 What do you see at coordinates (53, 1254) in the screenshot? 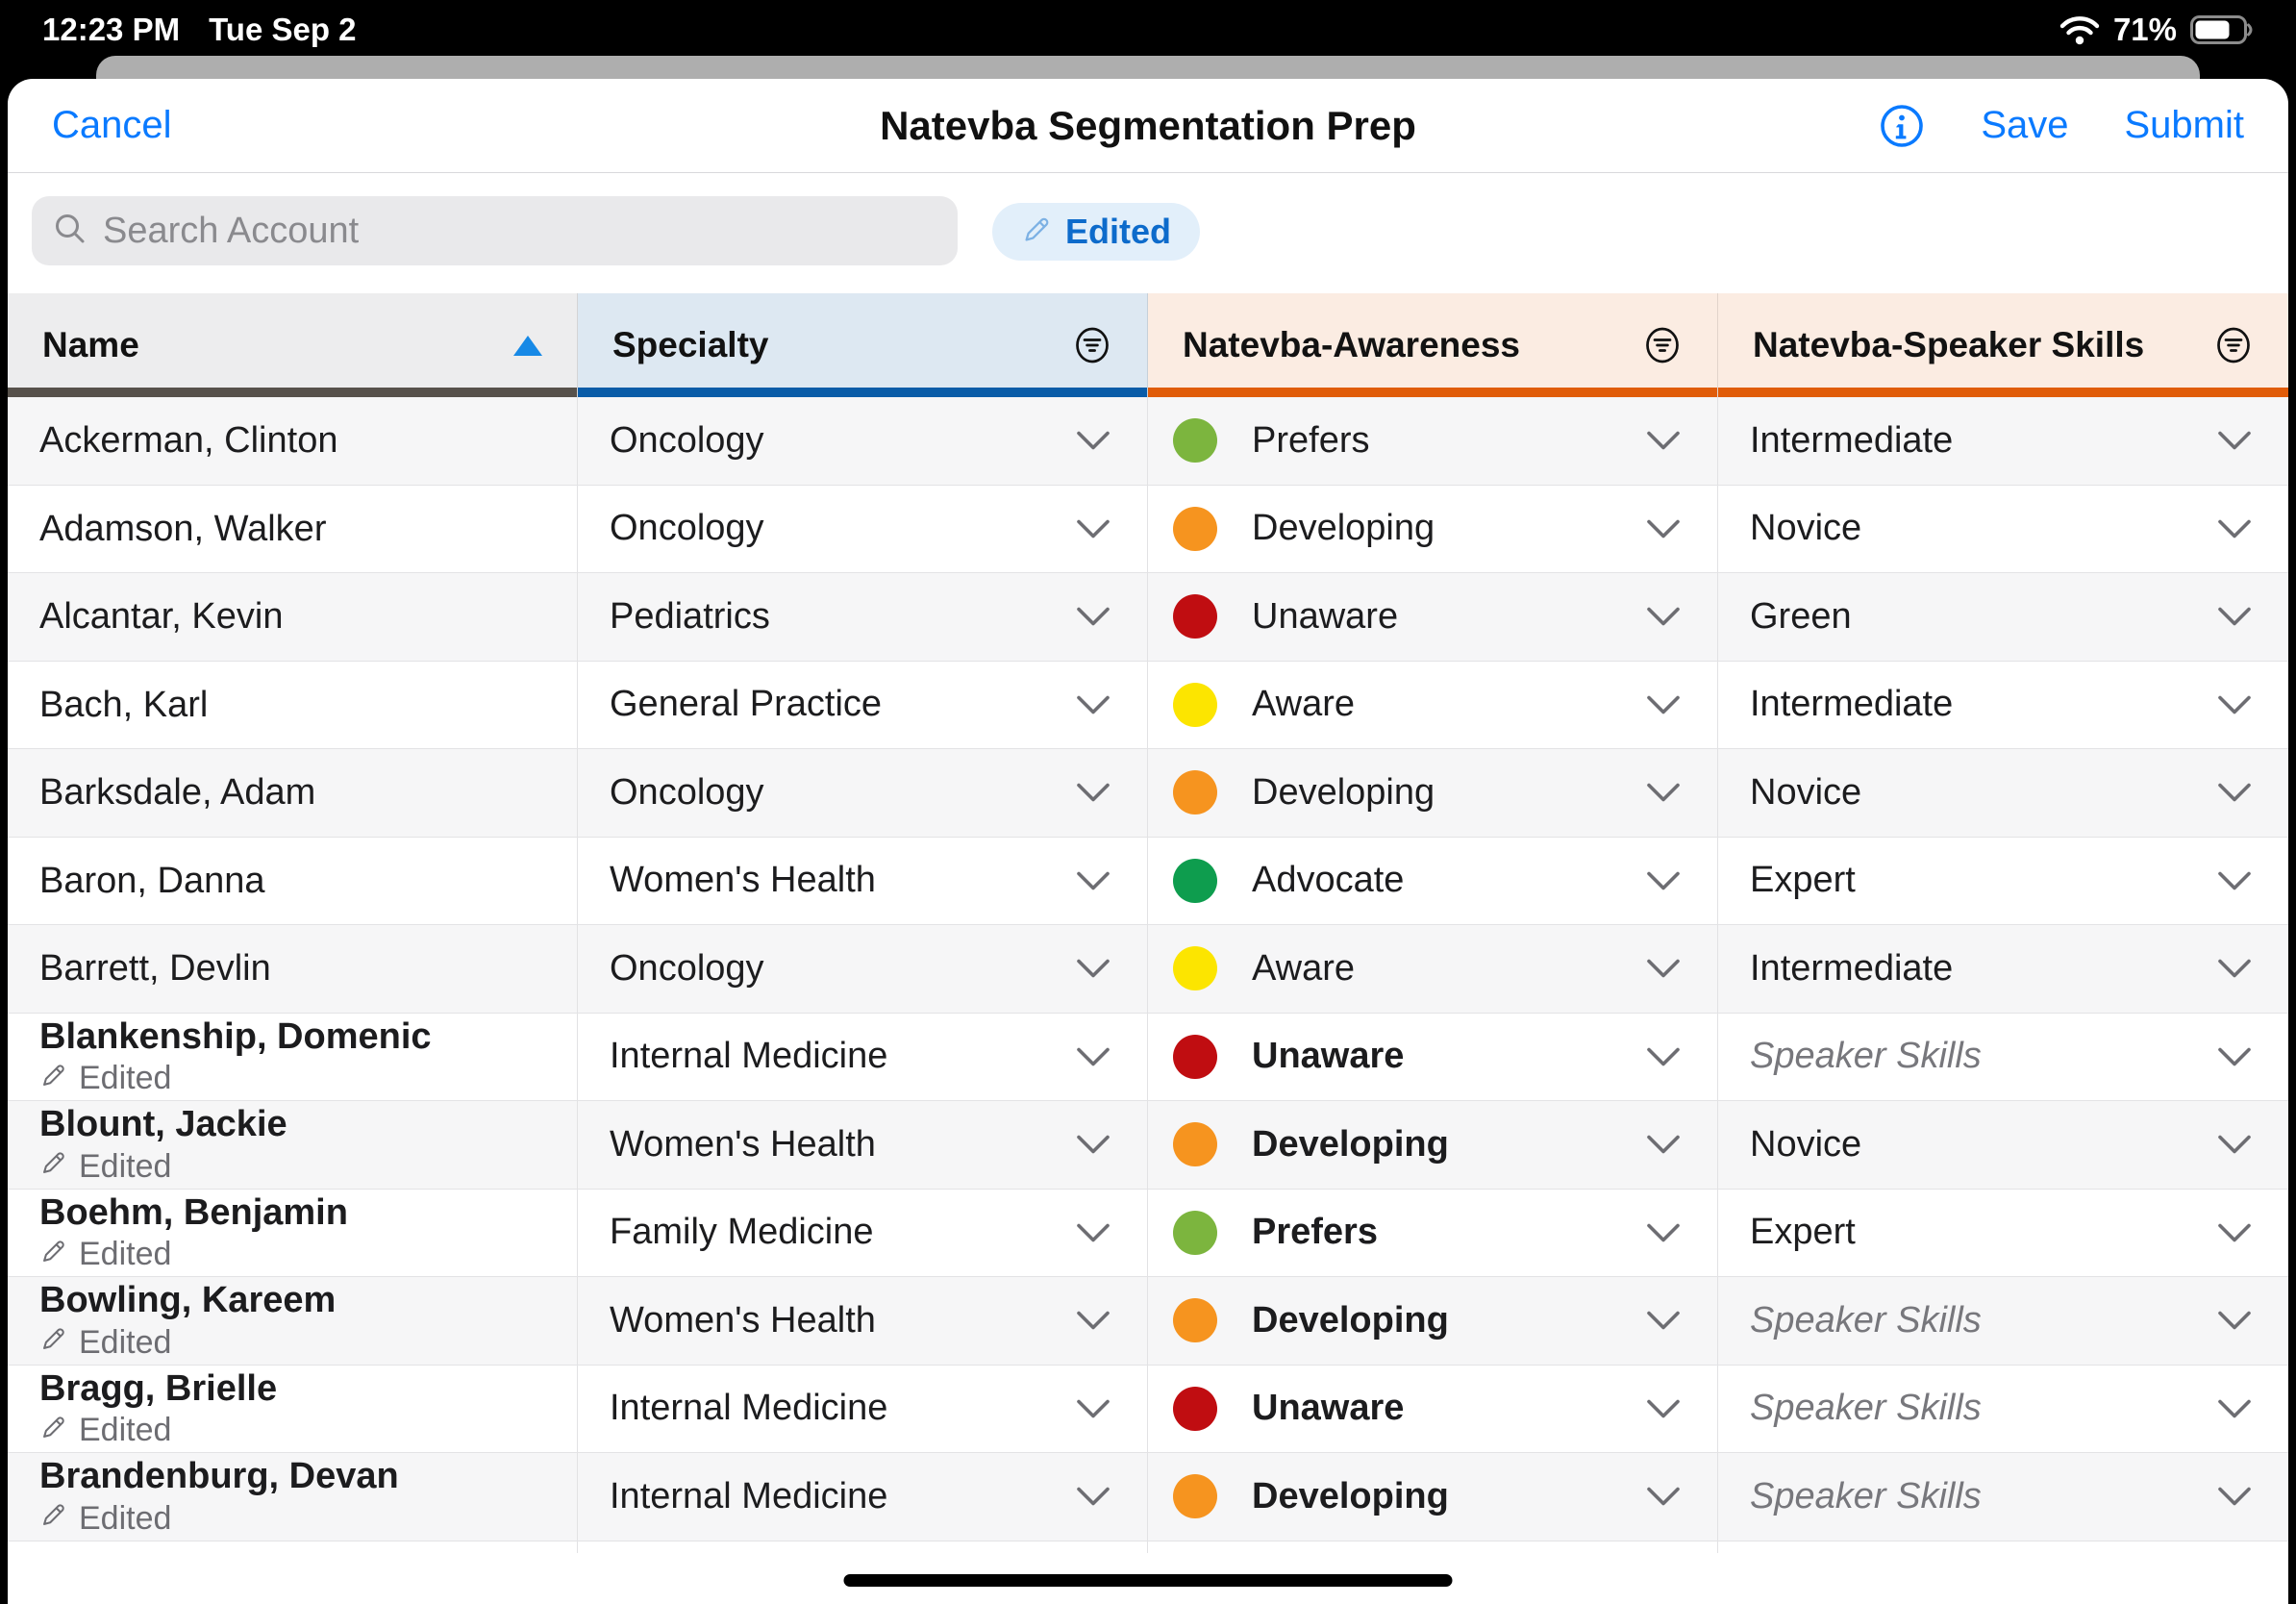
I see `pencil-icon` at bounding box center [53, 1254].